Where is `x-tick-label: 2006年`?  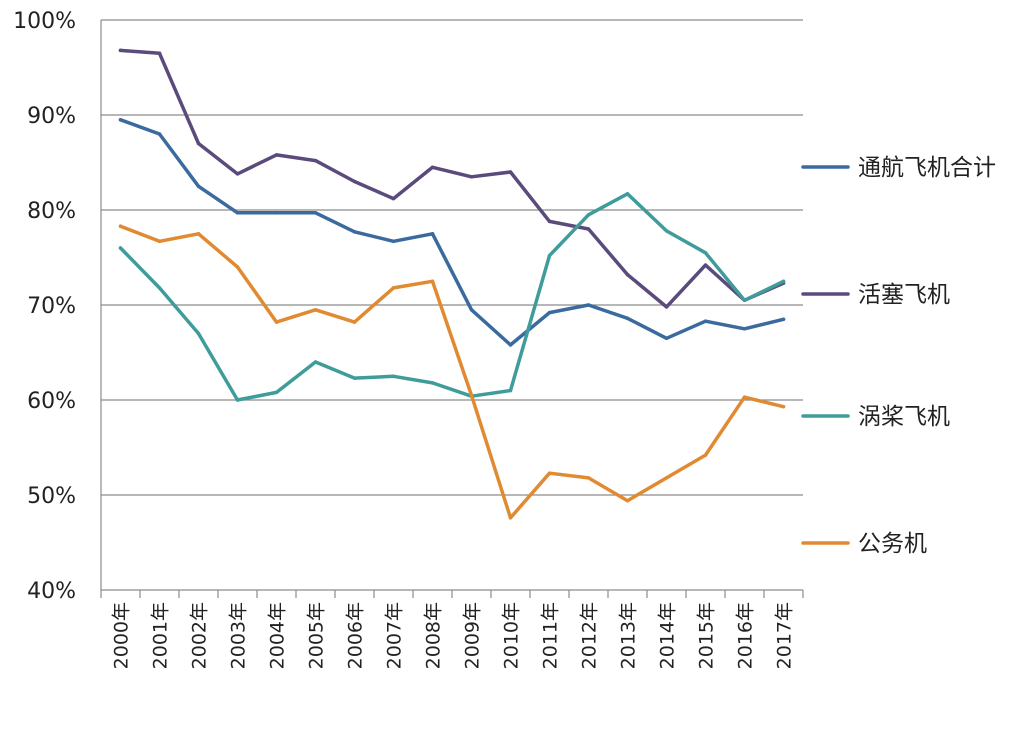
x-tick-label: 2006年 is located at coordinates (356, 635).